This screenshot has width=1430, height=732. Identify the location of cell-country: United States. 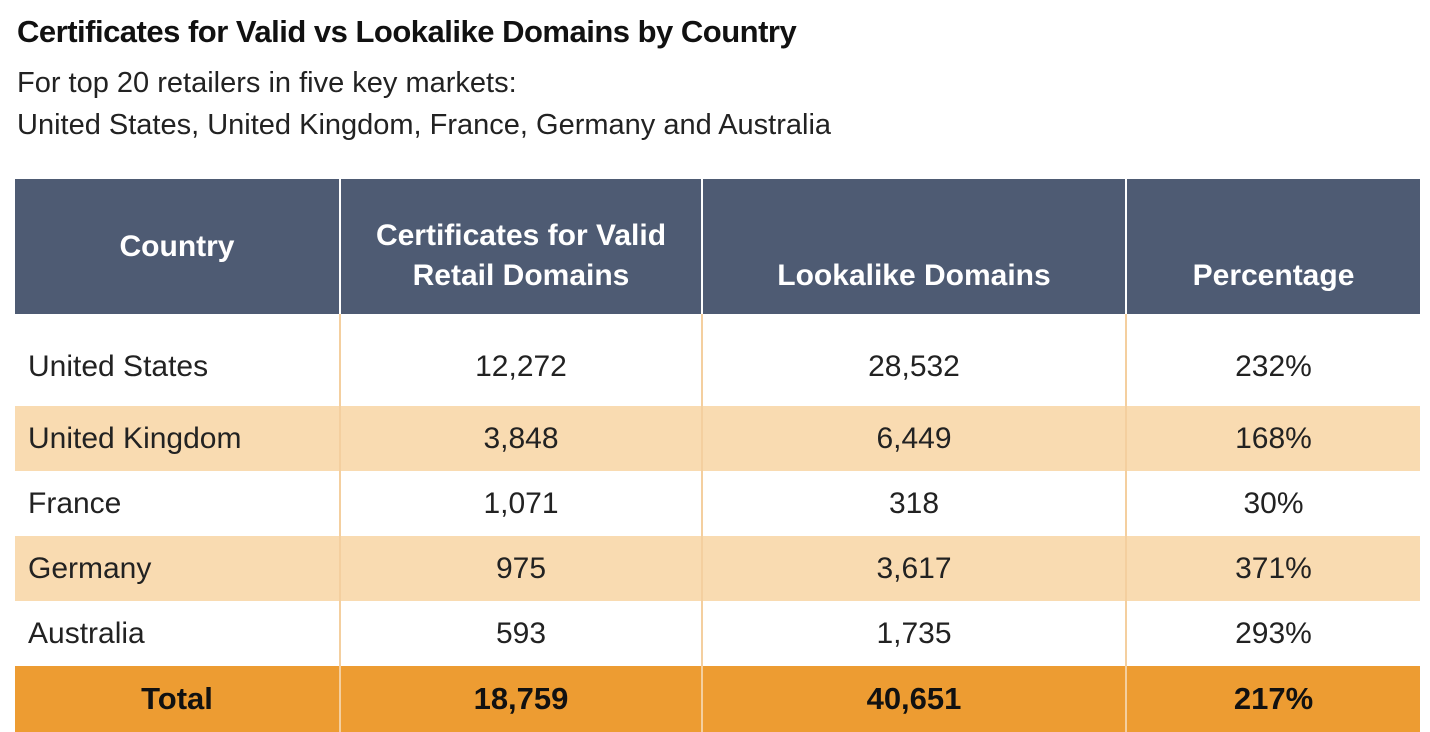
(118, 366).